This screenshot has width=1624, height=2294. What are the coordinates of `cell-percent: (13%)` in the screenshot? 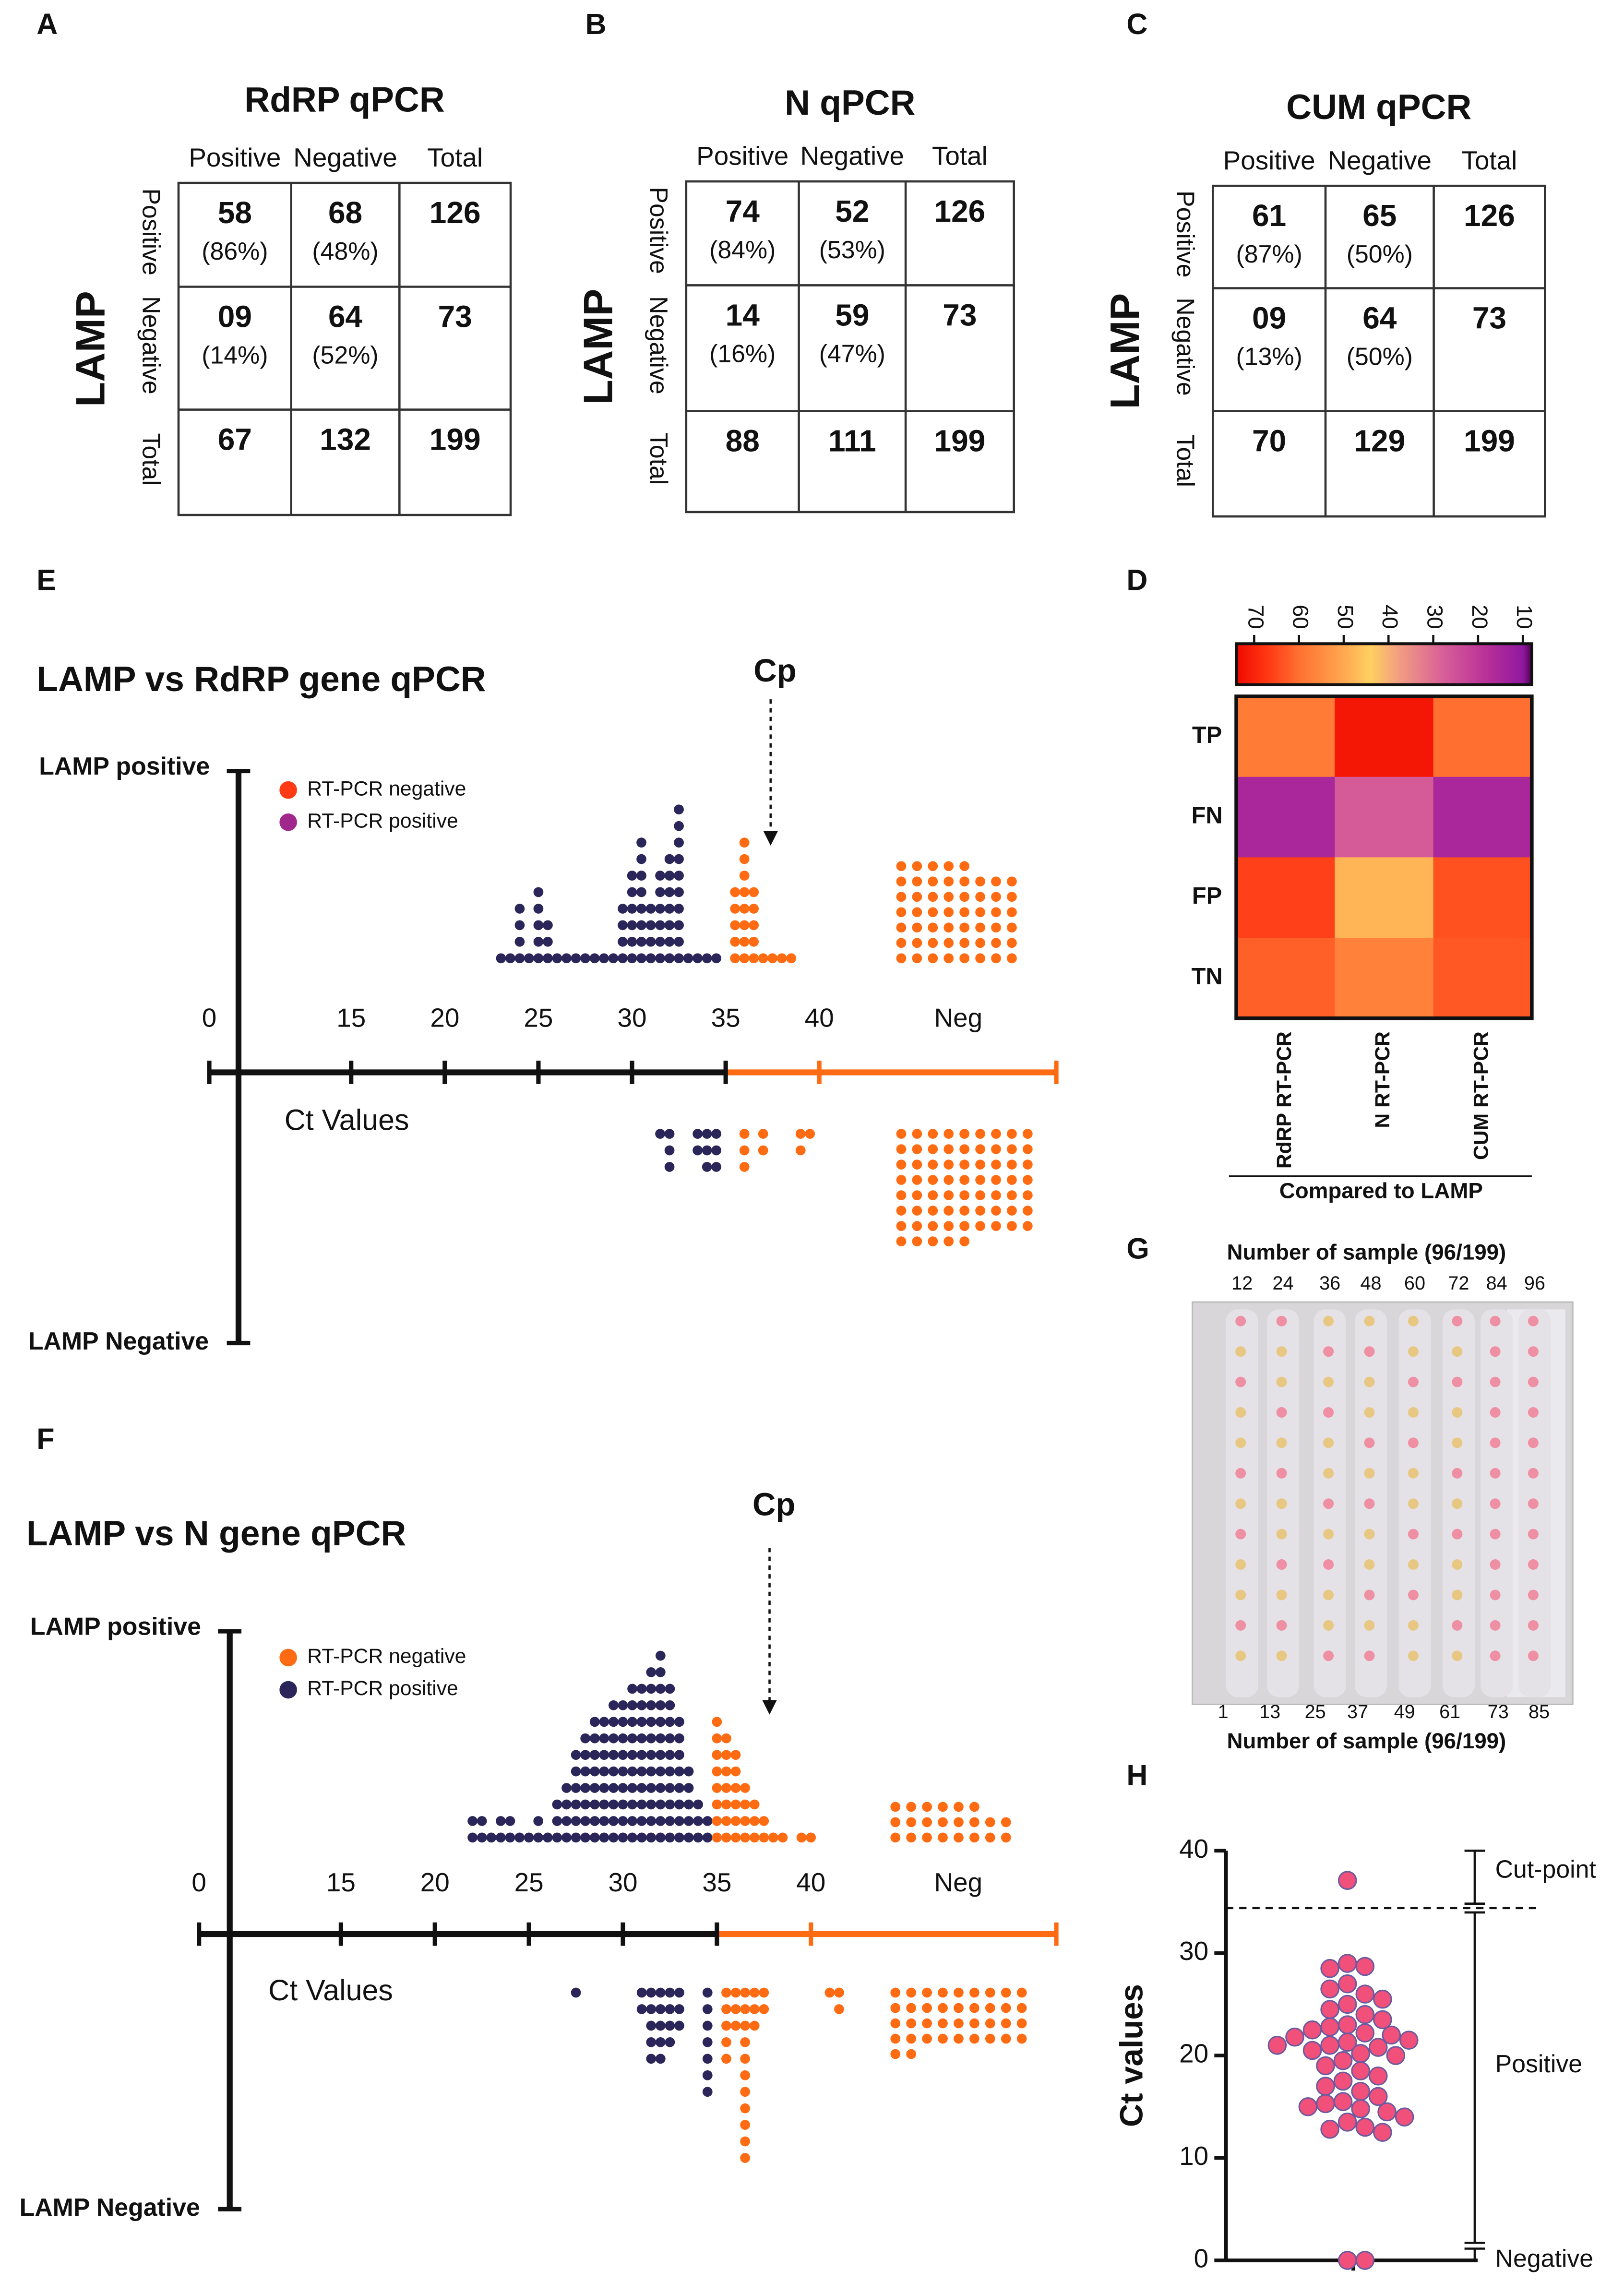 It's located at (1269, 356).